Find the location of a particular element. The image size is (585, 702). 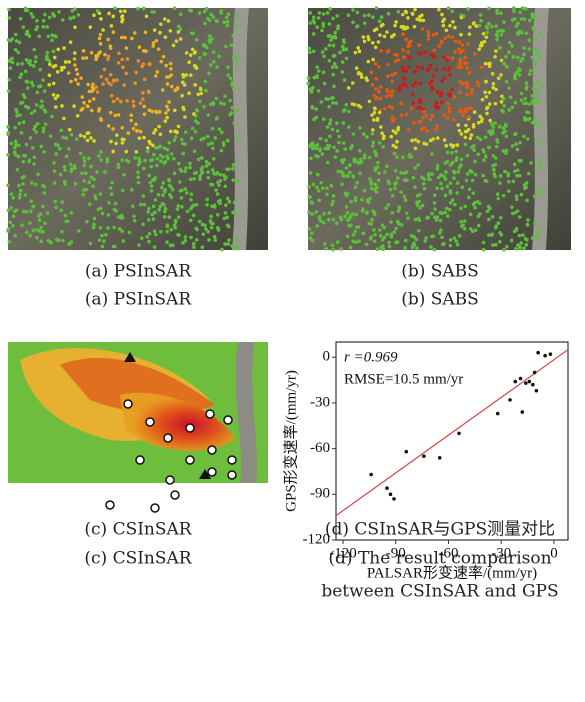

annotation: RMSE=10.5 mm/yr is located at coordinates (403, 379).